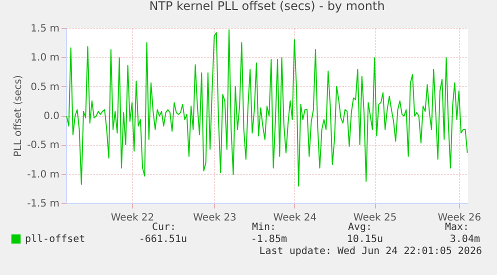 This screenshot has height=275, width=497. What do you see at coordinates (45, 87) in the screenshot?
I see `y-tick-label: 0.5 m` at bounding box center [45, 87].